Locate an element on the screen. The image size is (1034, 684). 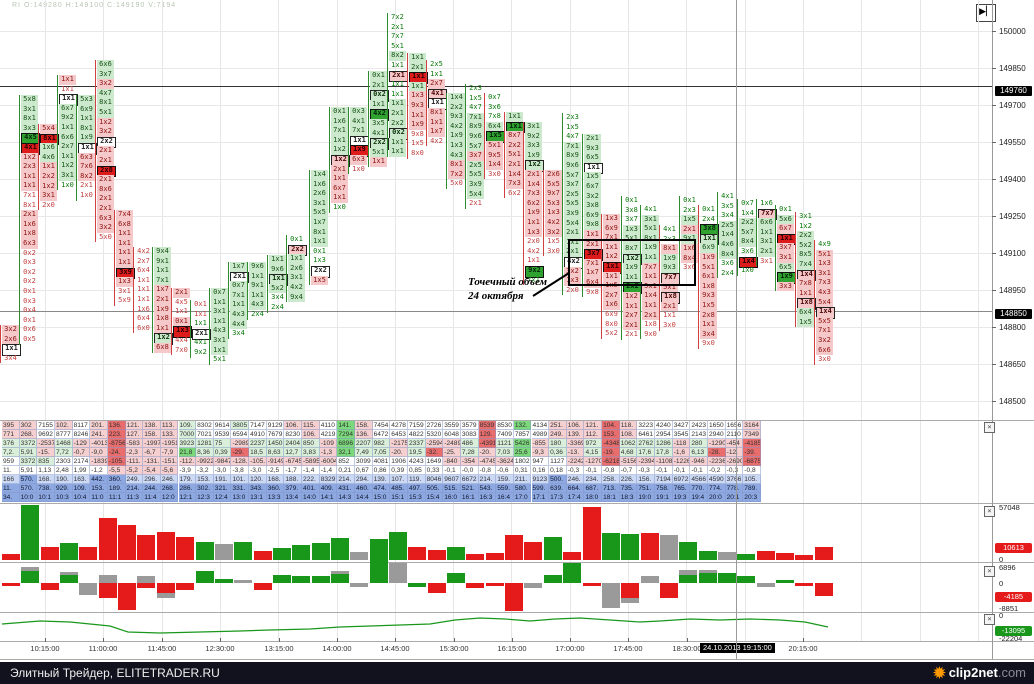
table-cell: 211. is located at coordinates (522, 480).